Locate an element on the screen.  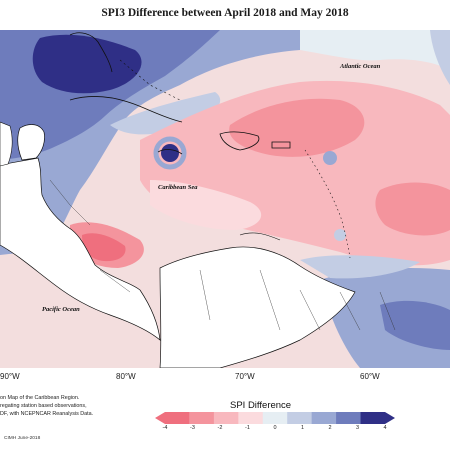
caribbean-sea-label: Caribbean Sea is located at coordinates (178, 187).